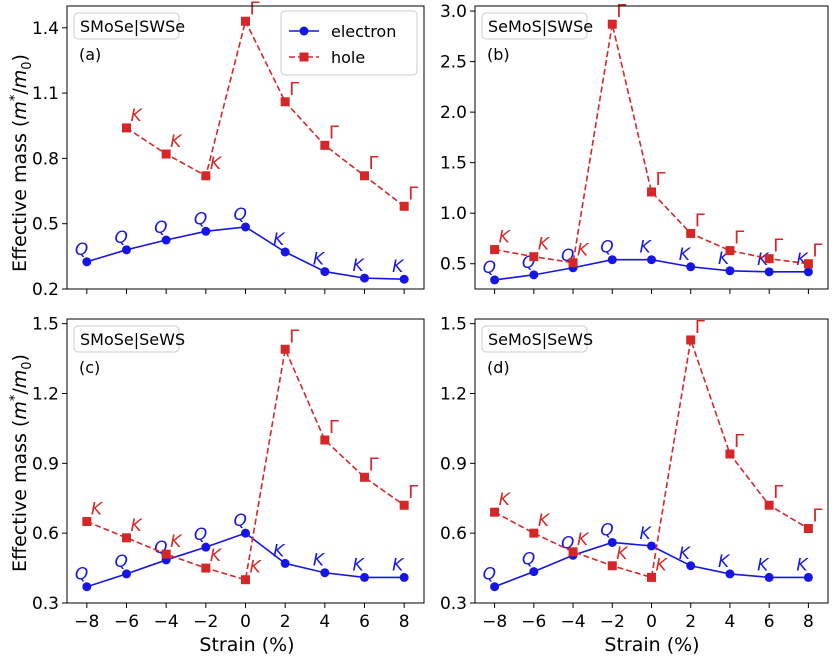 This screenshot has width=839, height=660. I want to click on x-tick-label: −6, so click(126, 622).